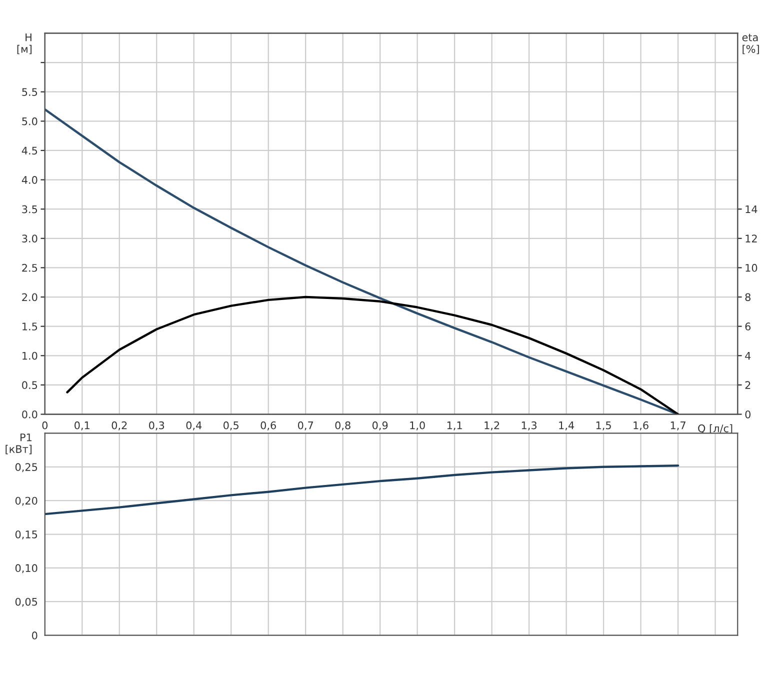 The width and height of the screenshot is (774, 678). What do you see at coordinates (641, 425) in the screenshot?
I see `x-tick-label: 1,6` at bounding box center [641, 425].